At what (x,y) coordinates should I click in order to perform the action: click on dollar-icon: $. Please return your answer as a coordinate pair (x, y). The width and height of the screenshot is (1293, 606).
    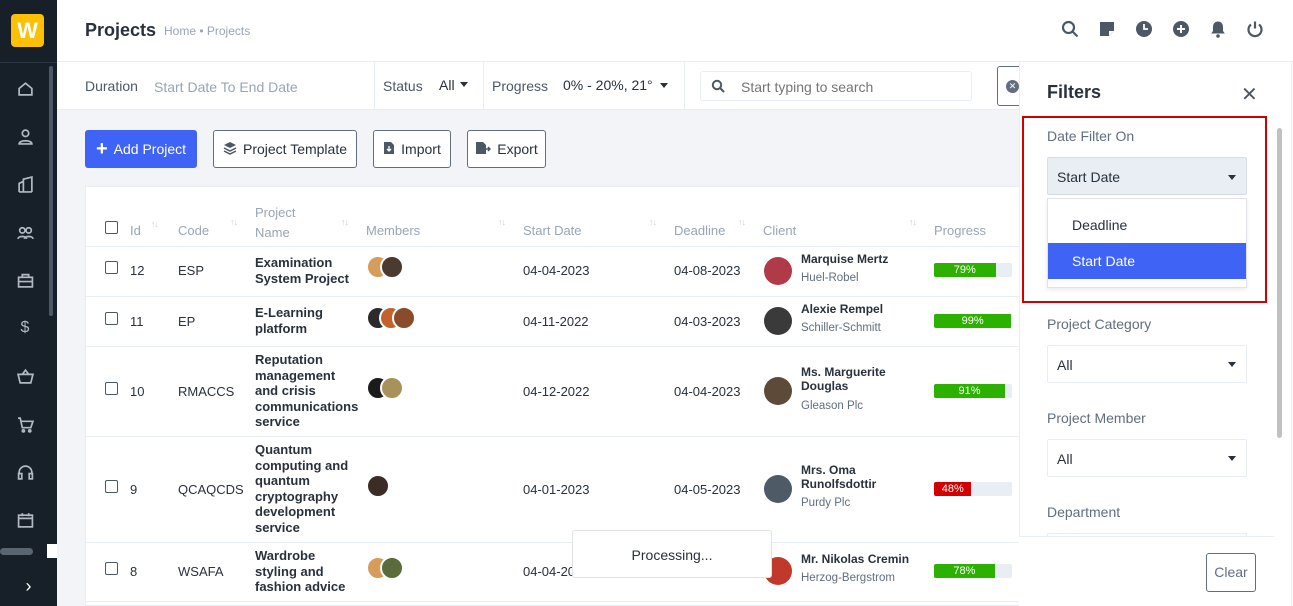
    Looking at the image, I should click on (25, 327).